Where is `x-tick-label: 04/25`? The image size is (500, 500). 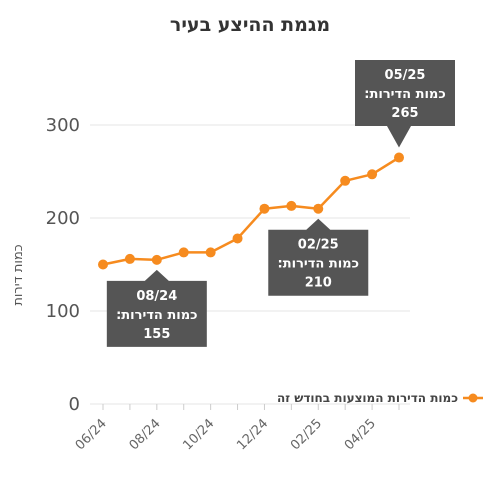
x-tick-label: 04/25 is located at coordinates (360, 434).